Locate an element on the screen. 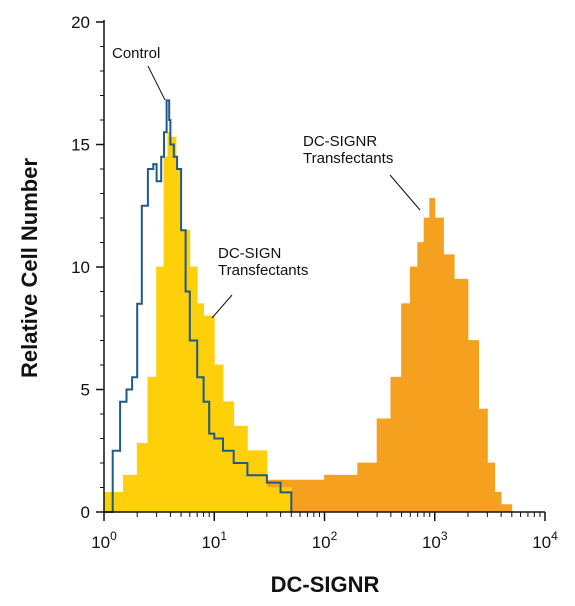  annotation-label: Control is located at coordinates (136, 53).